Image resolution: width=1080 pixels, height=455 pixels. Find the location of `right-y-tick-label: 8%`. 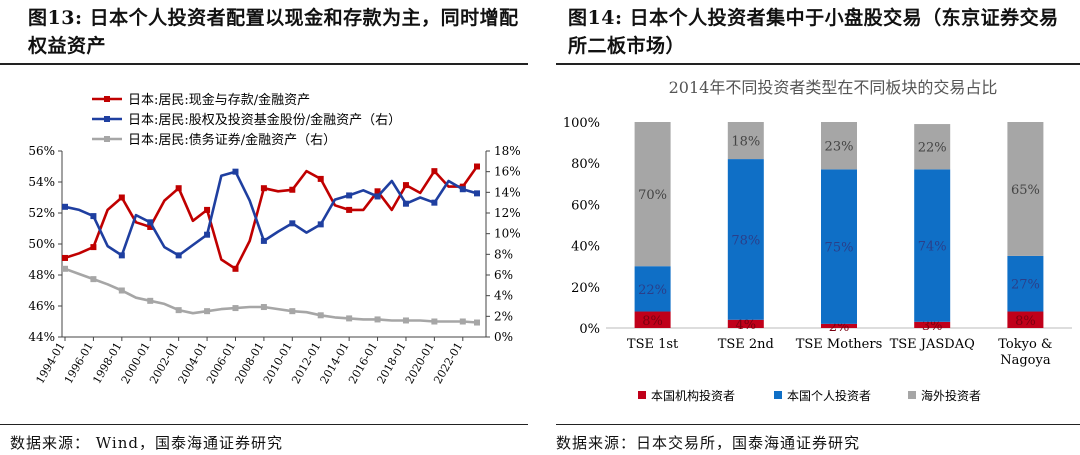

right-y-tick-label: 8% is located at coordinates (503, 254).